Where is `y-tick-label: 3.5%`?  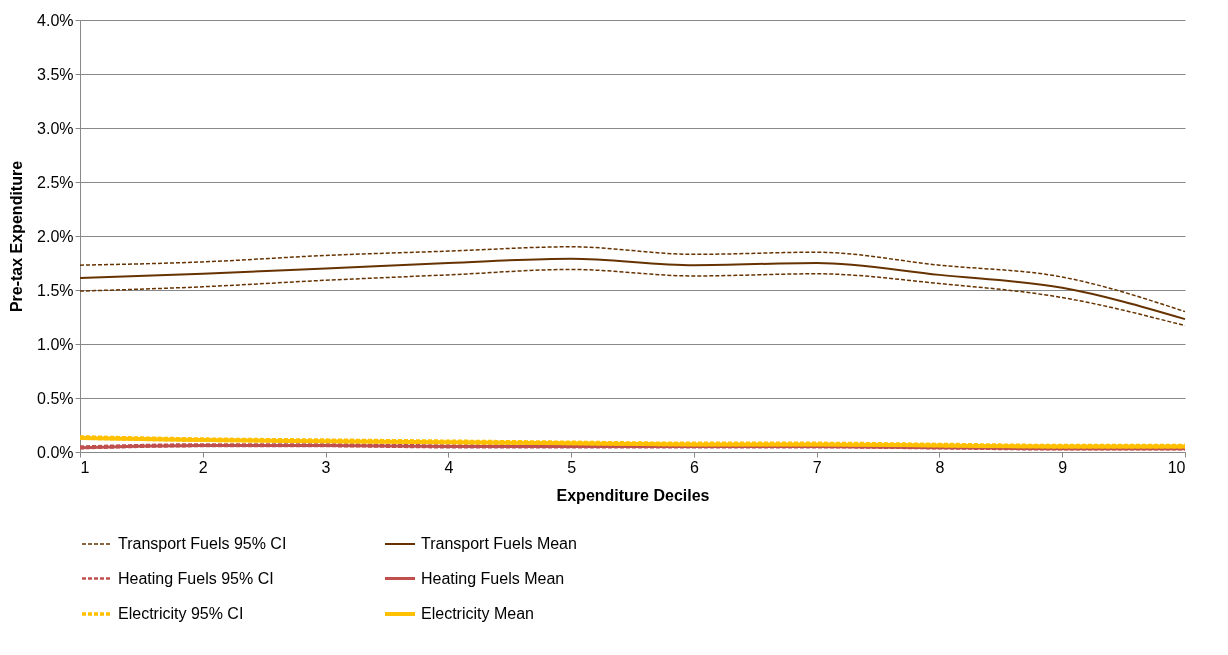
y-tick-label: 3.5% is located at coordinates (55, 74).